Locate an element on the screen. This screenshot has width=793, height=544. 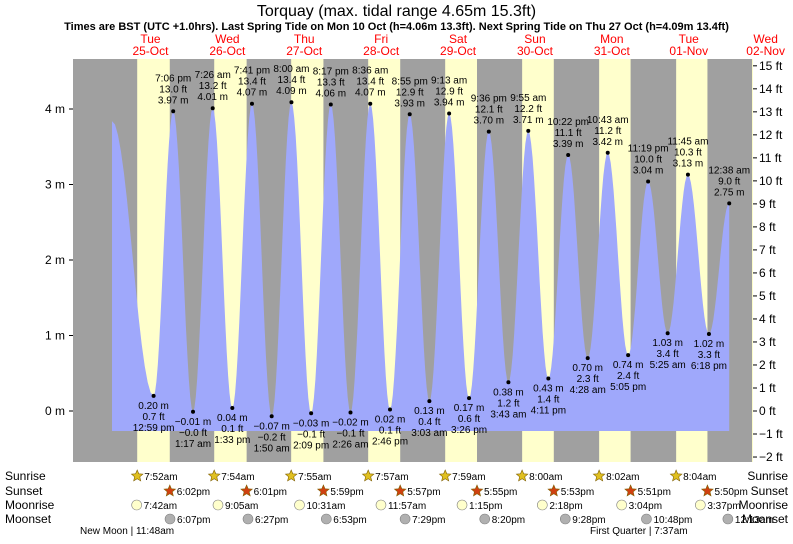
day-date: 26-Oct is located at coordinates (227, 51).